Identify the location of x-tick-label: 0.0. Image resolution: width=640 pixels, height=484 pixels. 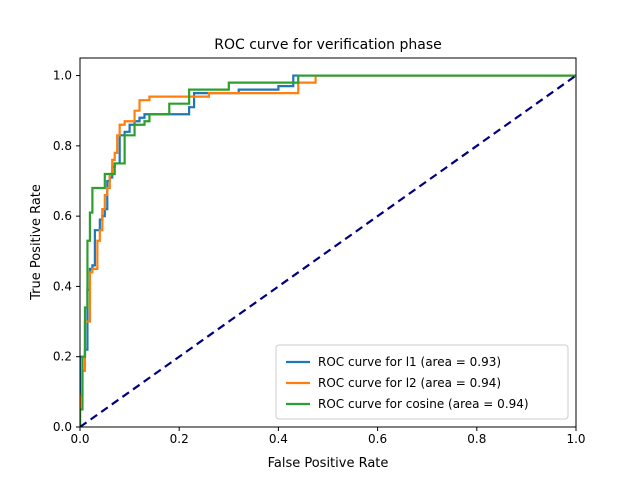
(79, 439).